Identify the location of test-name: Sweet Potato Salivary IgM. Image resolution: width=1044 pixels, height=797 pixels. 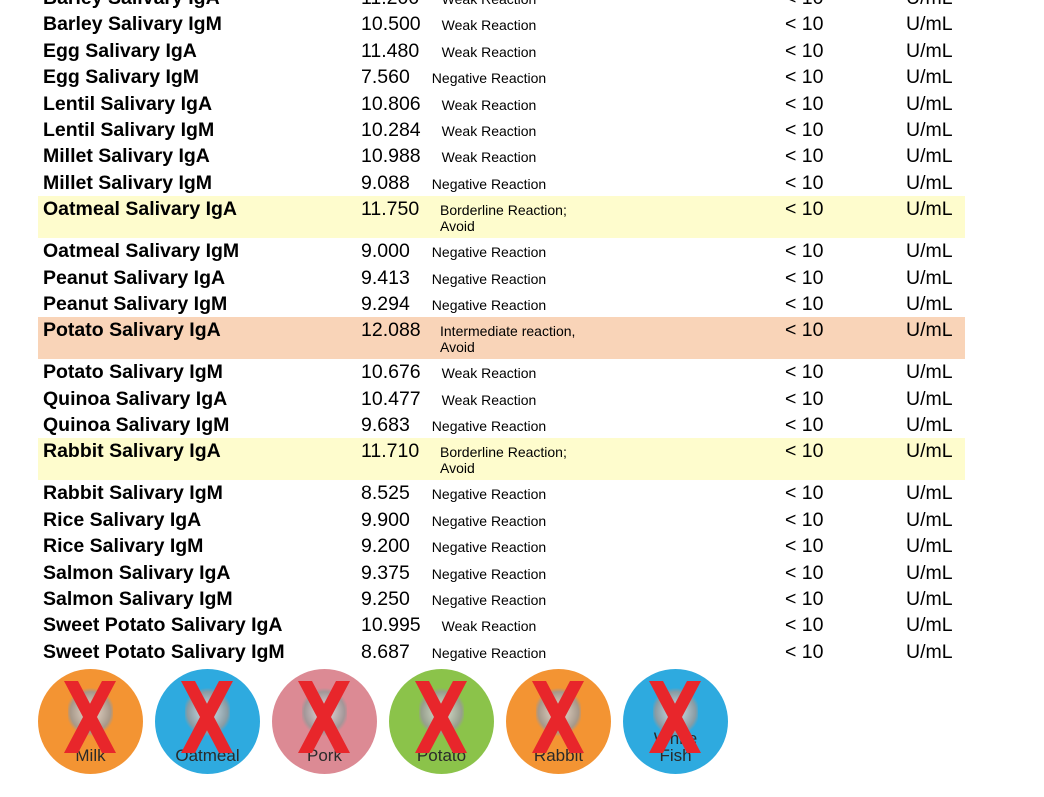
(164, 651).